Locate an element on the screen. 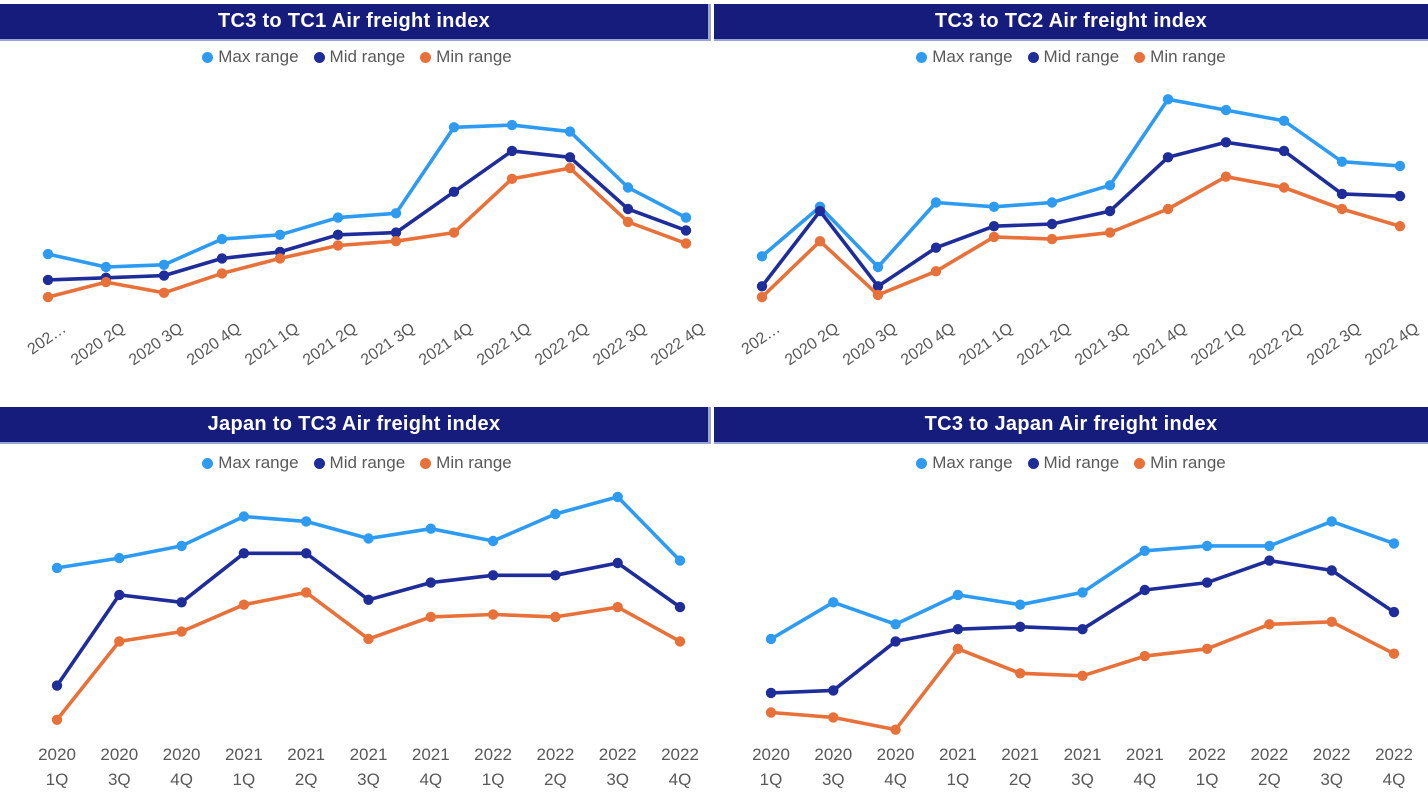  line-chart-tc3-to-tc2 is located at coordinates (1081, 198).